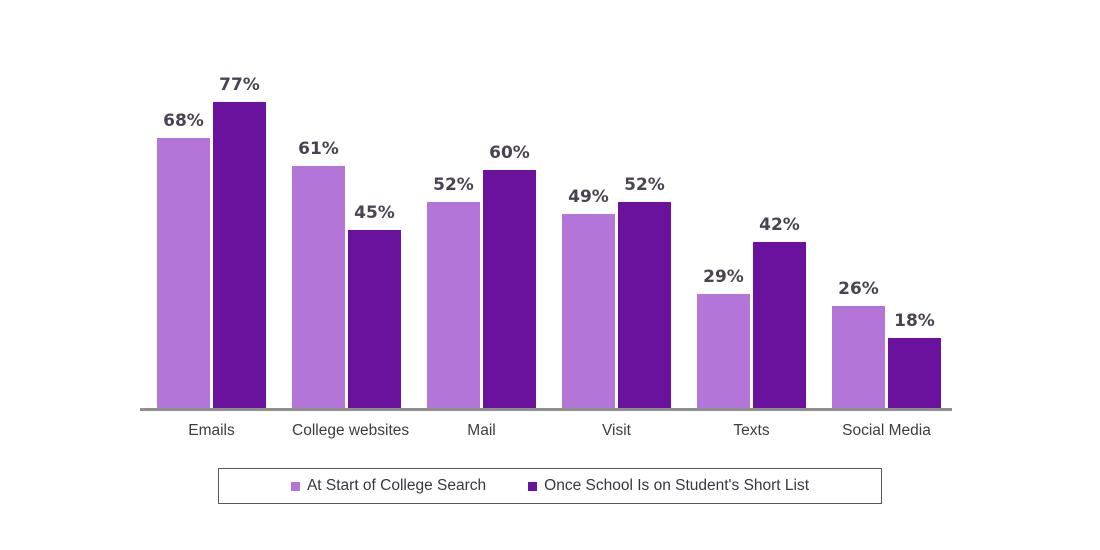  What do you see at coordinates (509, 153) in the screenshot?
I see `bar-value-label: 60%` at bounding box center [509, 153].